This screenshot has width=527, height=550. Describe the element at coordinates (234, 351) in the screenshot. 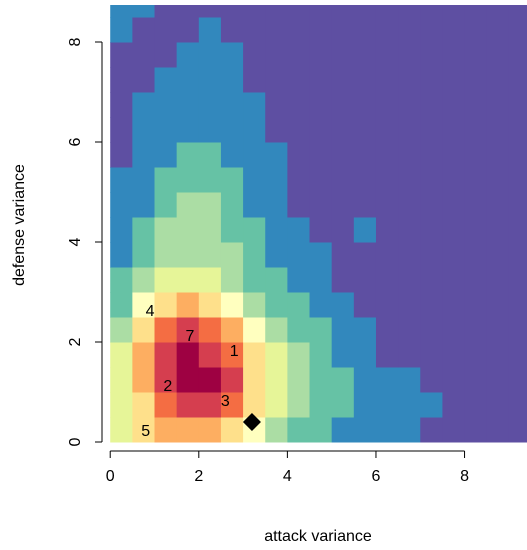

I see `point-label: 1` at that location.